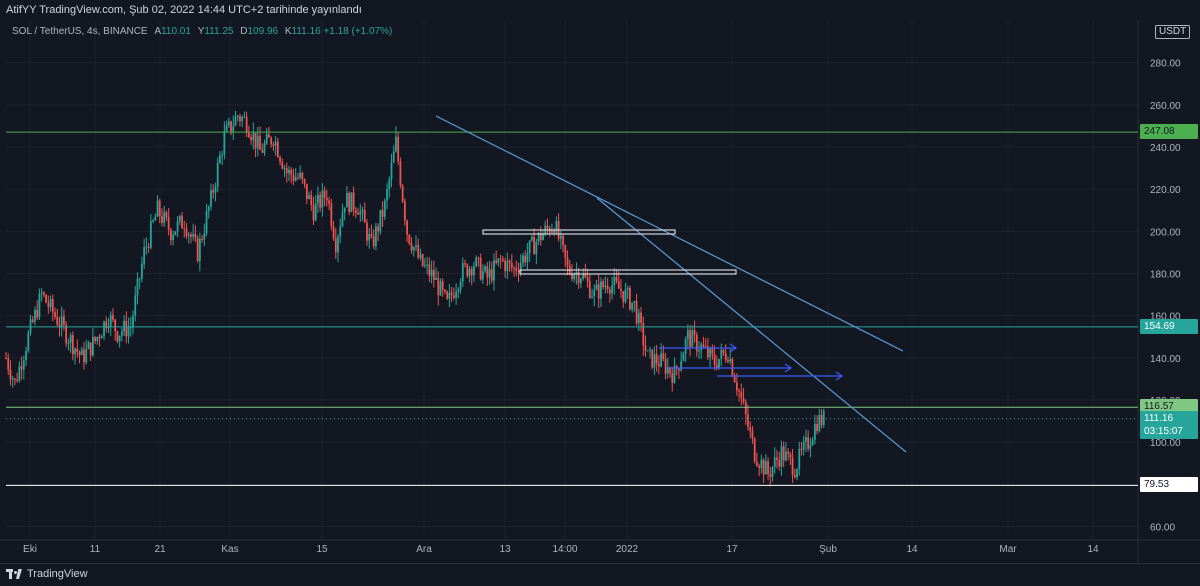  Describe the element at coordinates (47, 574) in the screenshot. I see `tradingview-logo: TradingView` at that location.